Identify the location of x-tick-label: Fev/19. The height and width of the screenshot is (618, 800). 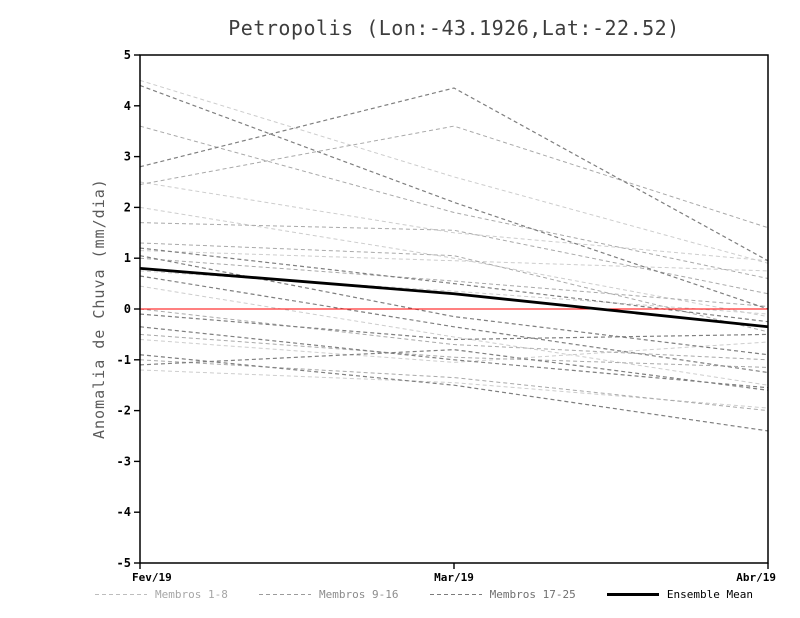
(152, 577).